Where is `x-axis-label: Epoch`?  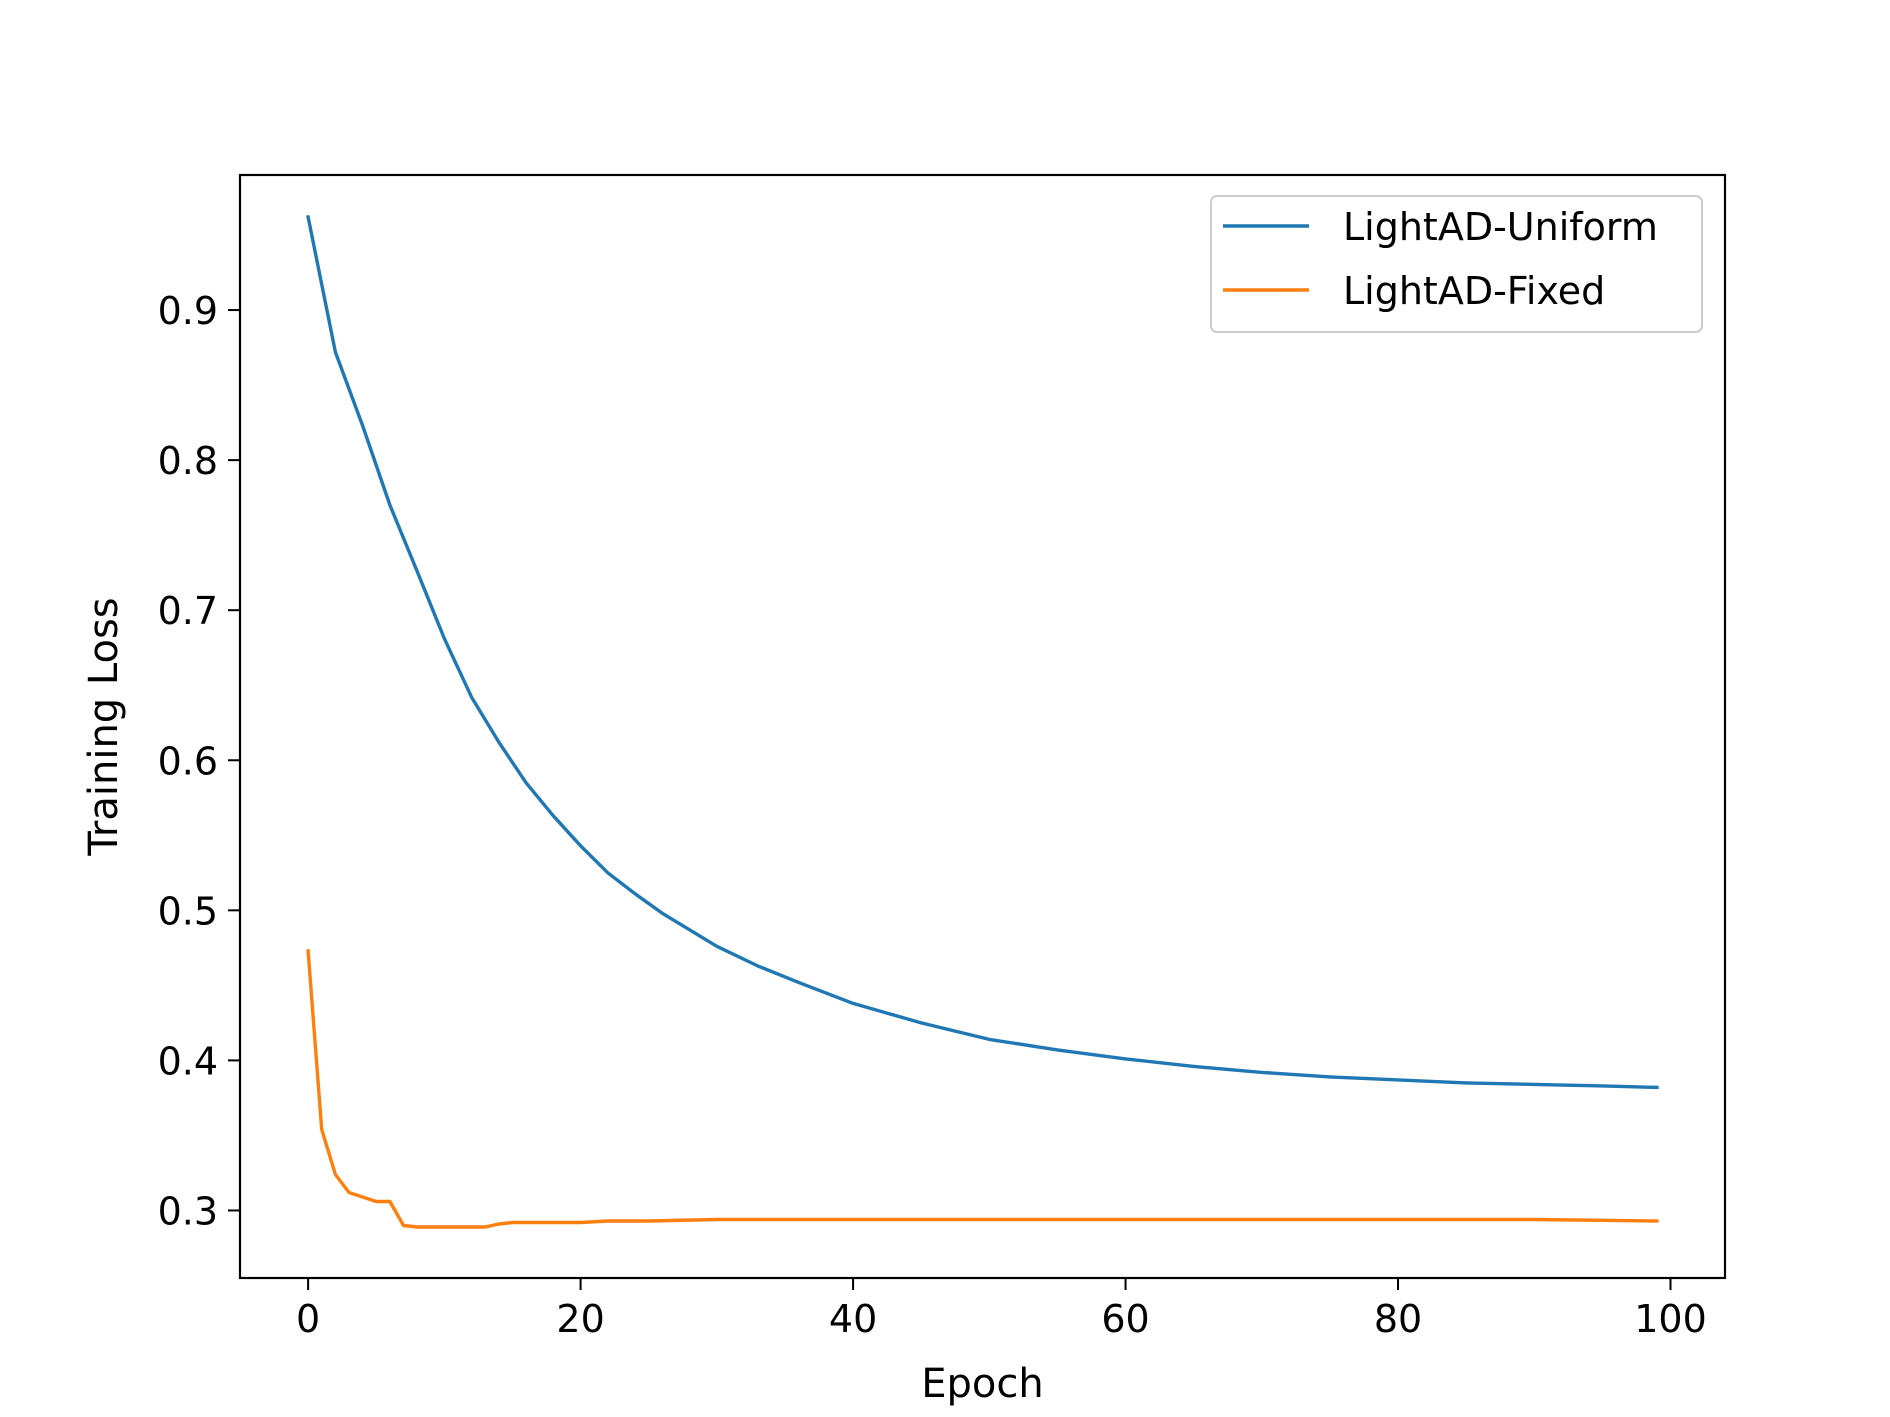
x-axis-label: Epoch is located at coordinates (982, 1384).